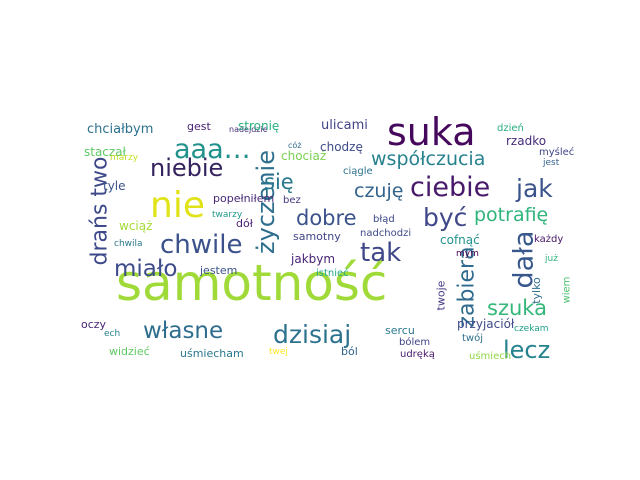  Describe the element at coordinates (381, 253) in the screenshot. I see `word-tak: tak` at that location.